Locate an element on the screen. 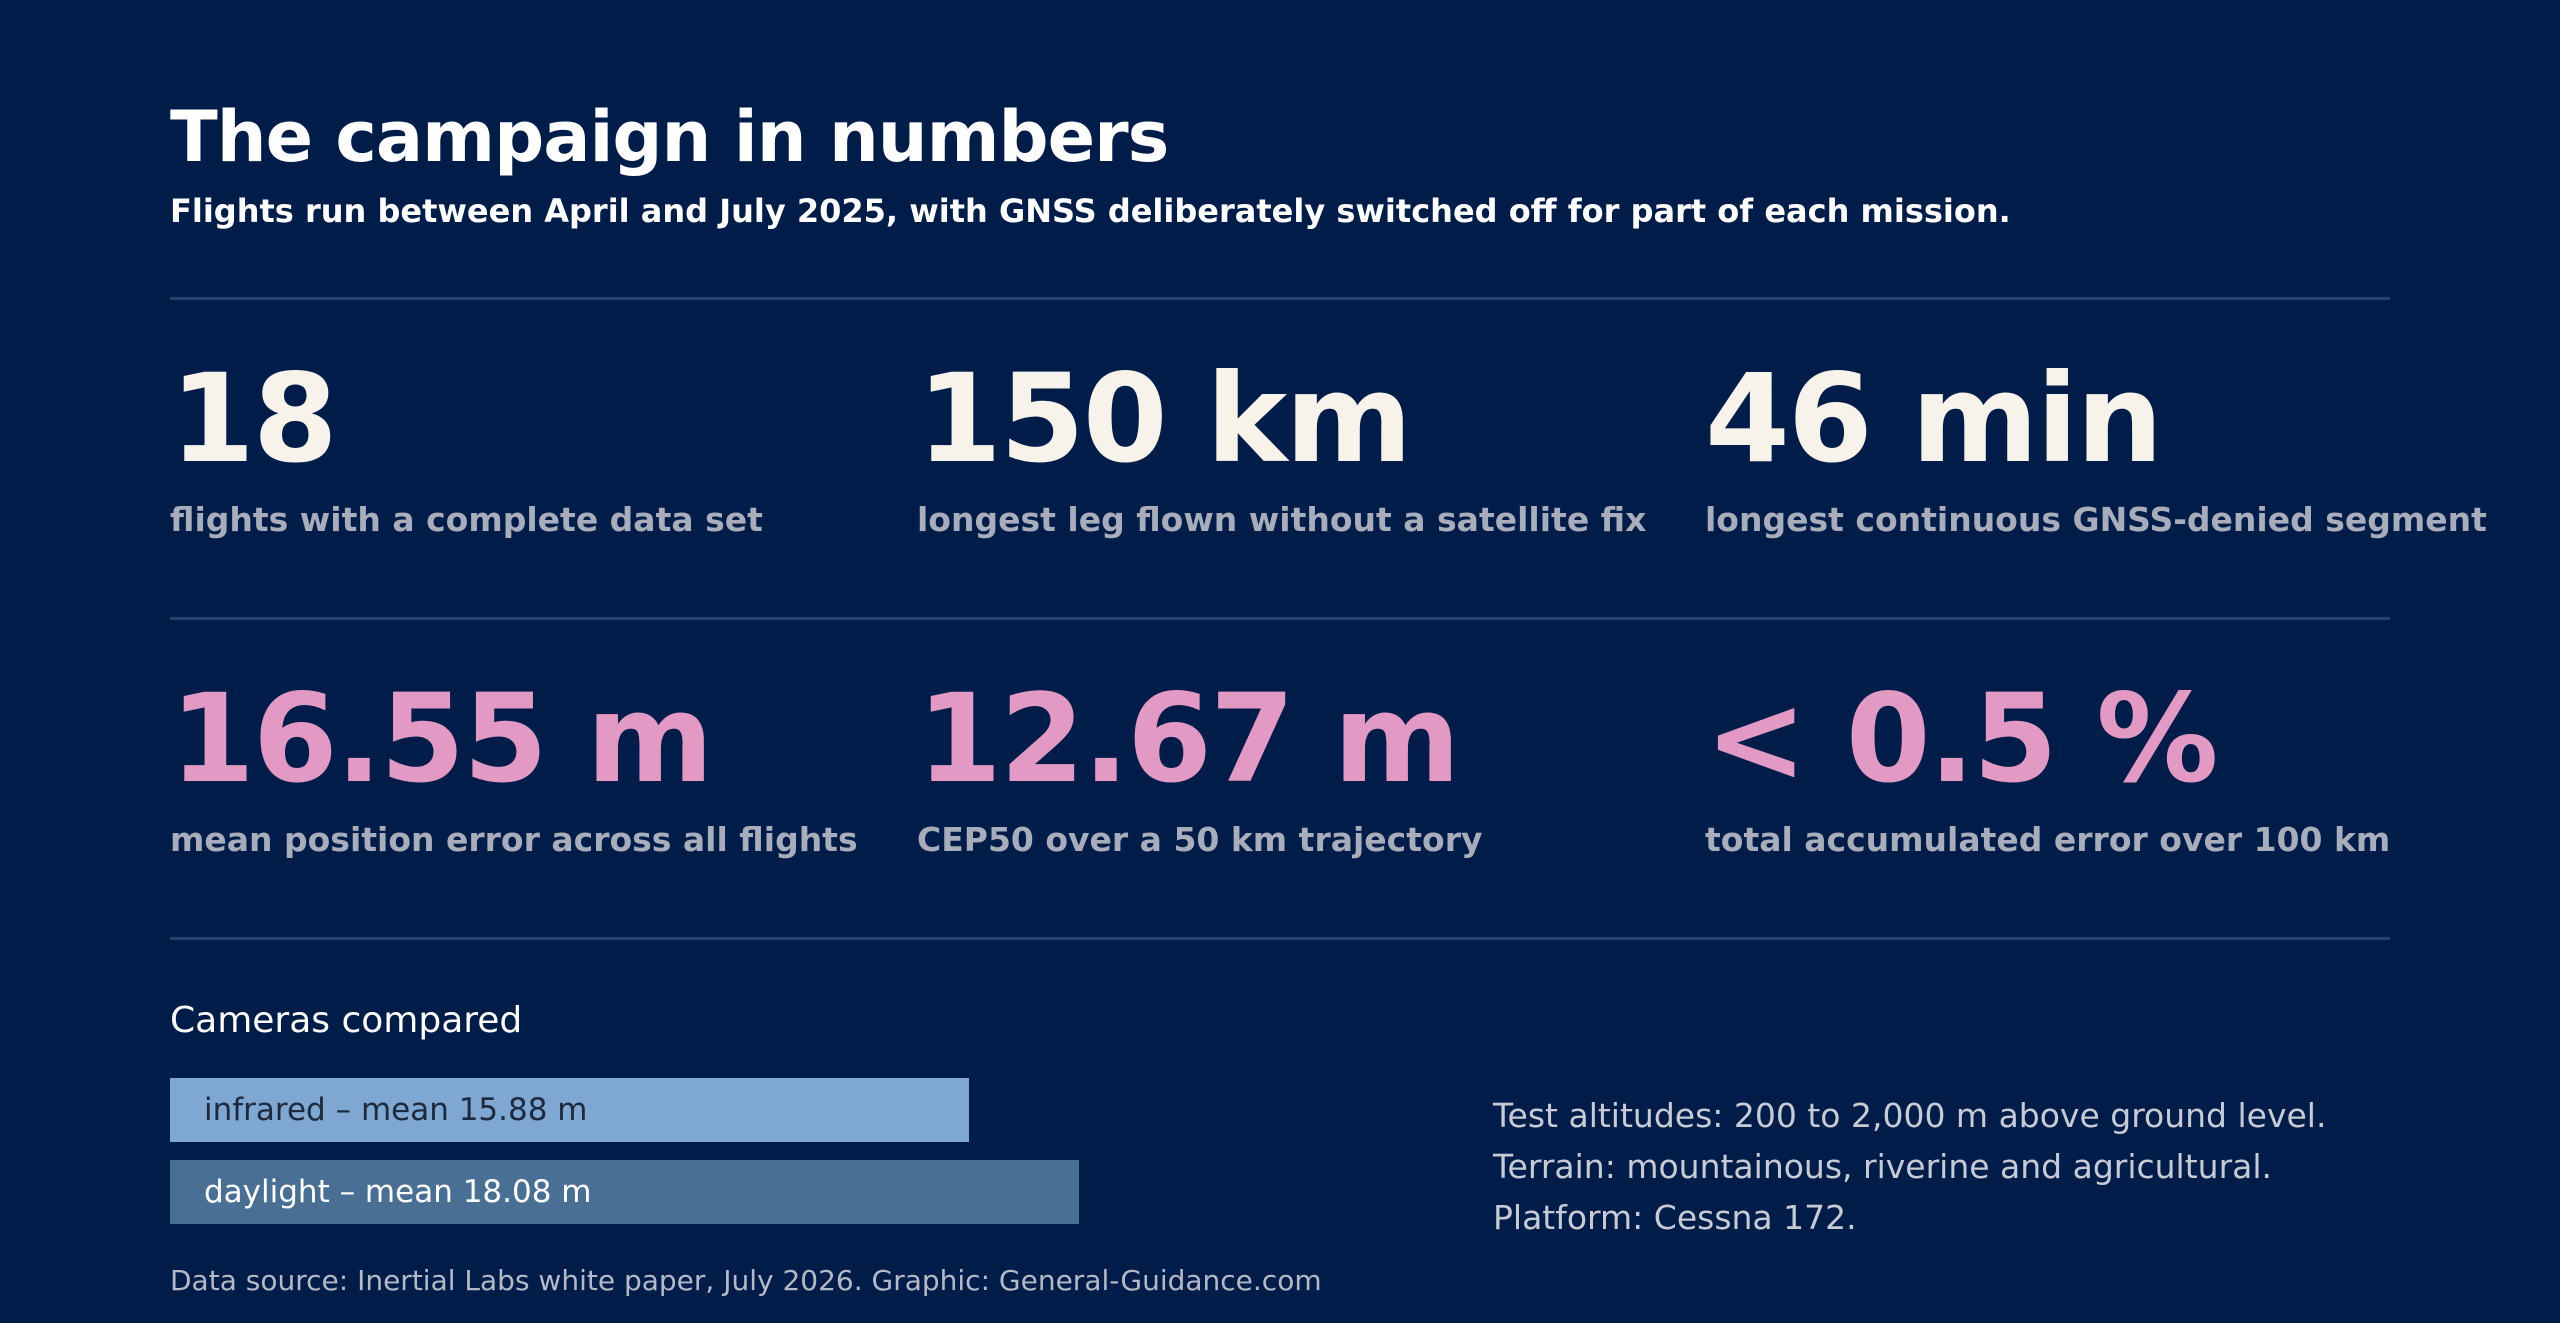 The image size is (2560, 1323). stat-value: 46 min is located at coordinates (1934, 419).